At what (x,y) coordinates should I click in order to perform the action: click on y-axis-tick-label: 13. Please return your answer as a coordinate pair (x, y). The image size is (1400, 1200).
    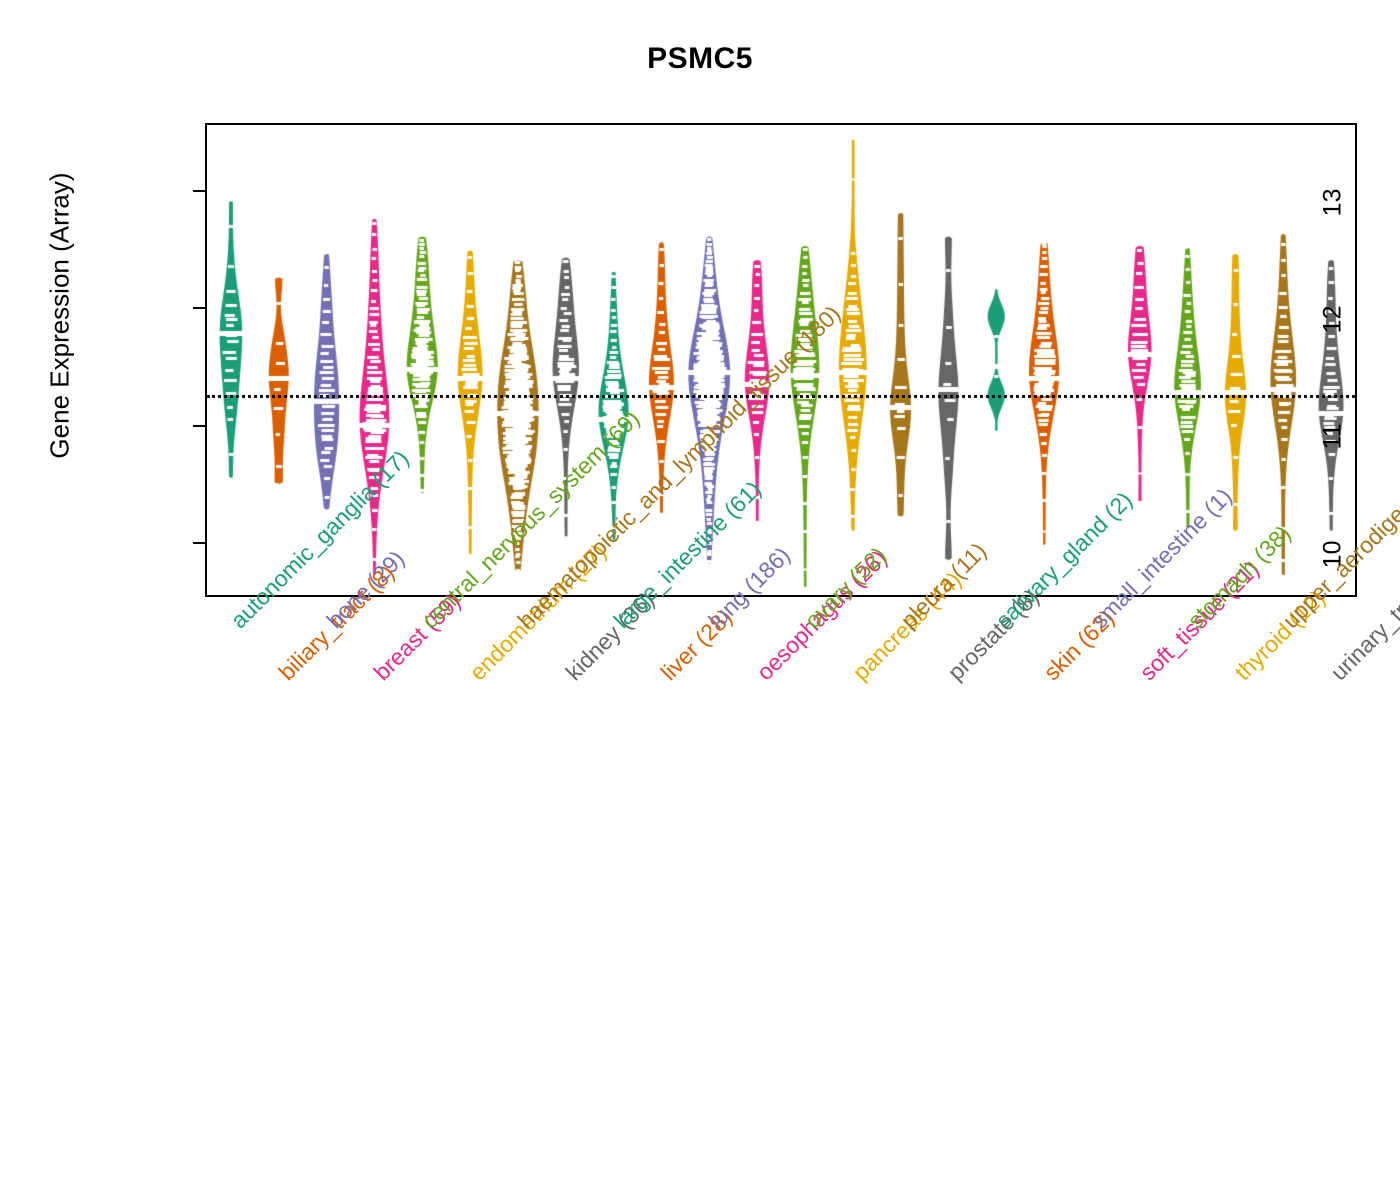
    Looking at the image, I should click on (1332, 202).